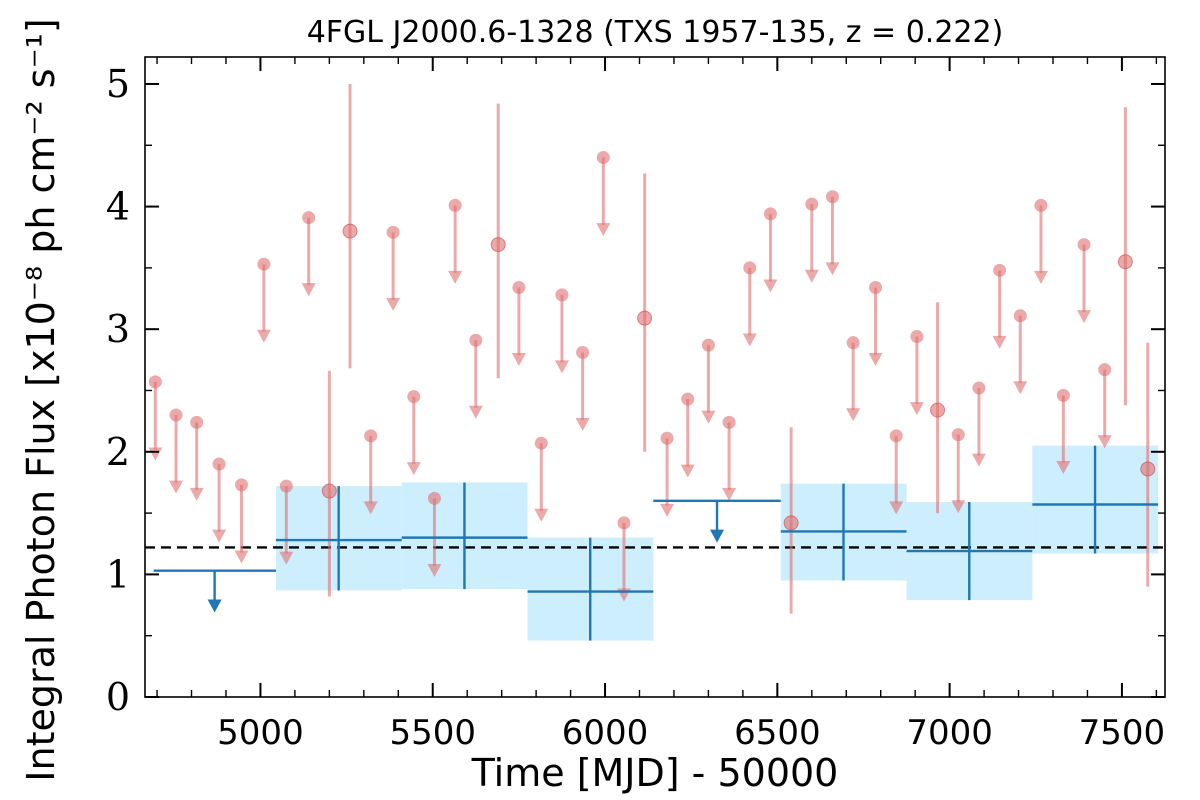 The height and width of the screenshot is (800, 1200). I want to click on y-axis-label: Integral Photon Flux [x10⁻⁸ ph cm⁻² s⁻¹], so click(41, 399).